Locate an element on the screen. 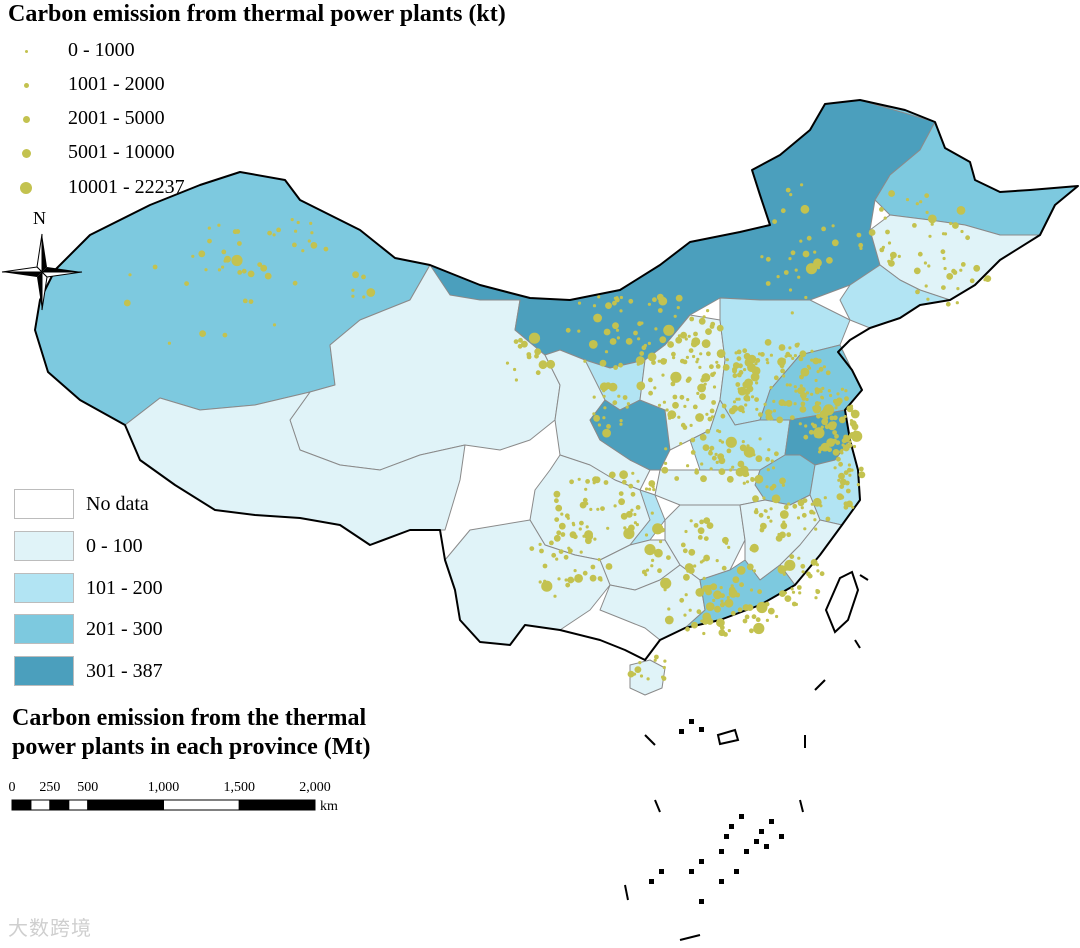 The height and width of the screenshot is (948, 1080). scale-bar-segment is located at coordinates (125, 805).